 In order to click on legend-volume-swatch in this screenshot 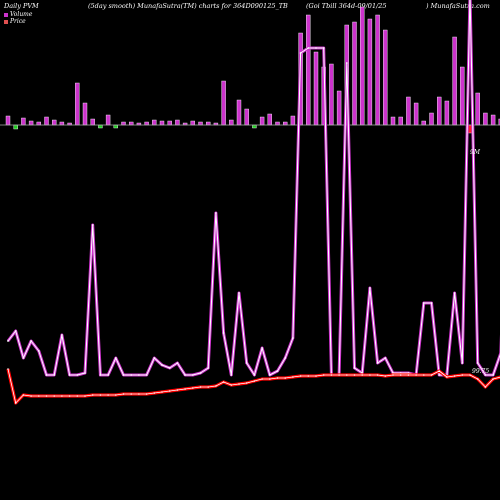, I will do `click(6, 14)`.